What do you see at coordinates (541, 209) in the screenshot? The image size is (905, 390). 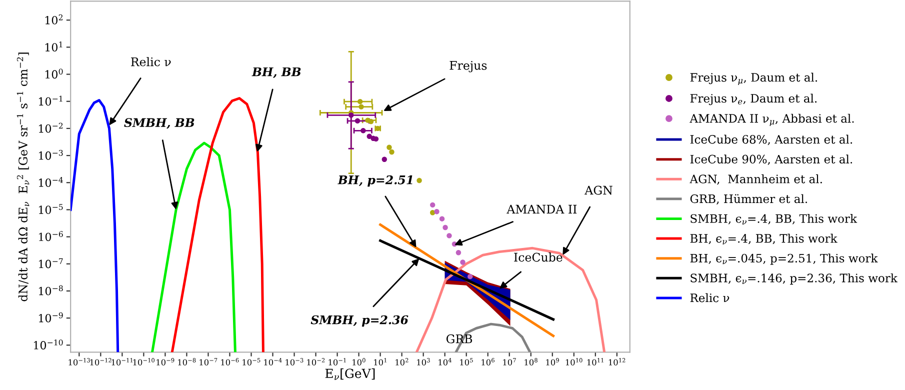 I see `annotation: AMANDA II` at bounding box center [541, 209].